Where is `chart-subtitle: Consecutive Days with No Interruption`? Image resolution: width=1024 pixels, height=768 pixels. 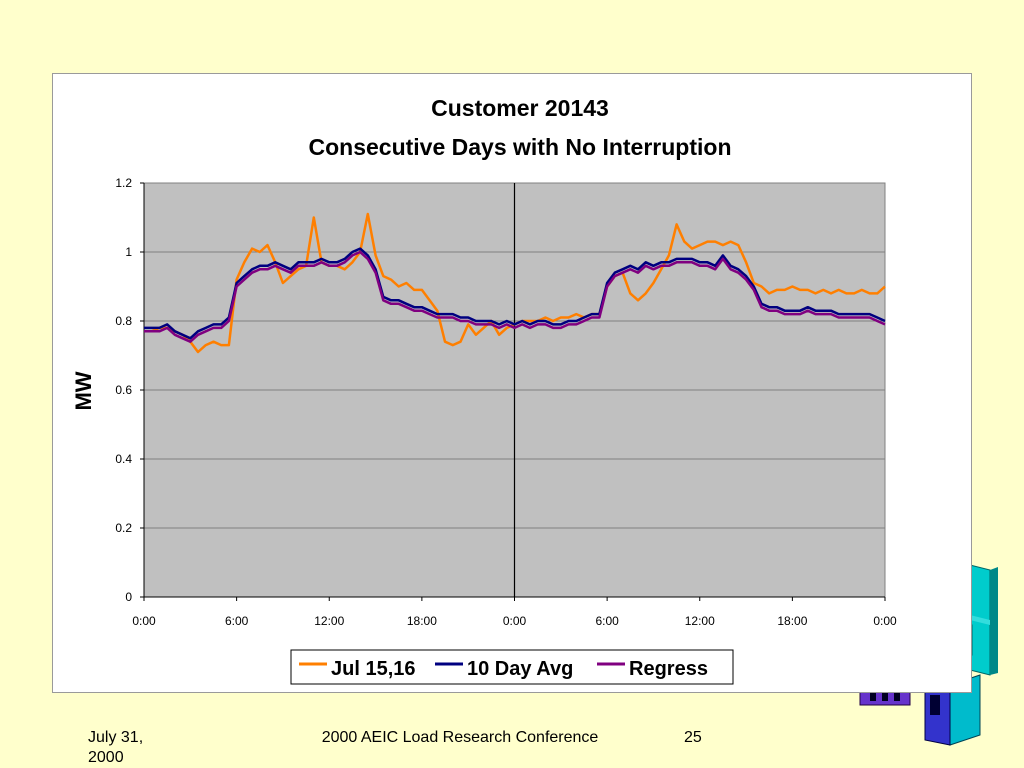
chart-subtitle: Consecutive Days with No Interruption is located at coordinates (520, 147).